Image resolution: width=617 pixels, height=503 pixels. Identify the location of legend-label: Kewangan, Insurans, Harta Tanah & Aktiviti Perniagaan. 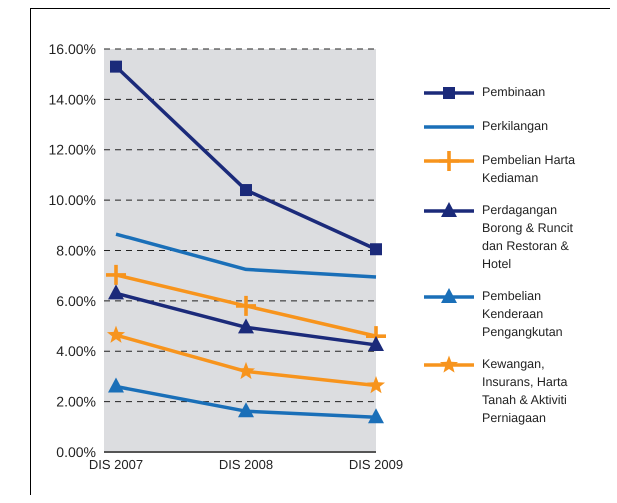
(525, 391).